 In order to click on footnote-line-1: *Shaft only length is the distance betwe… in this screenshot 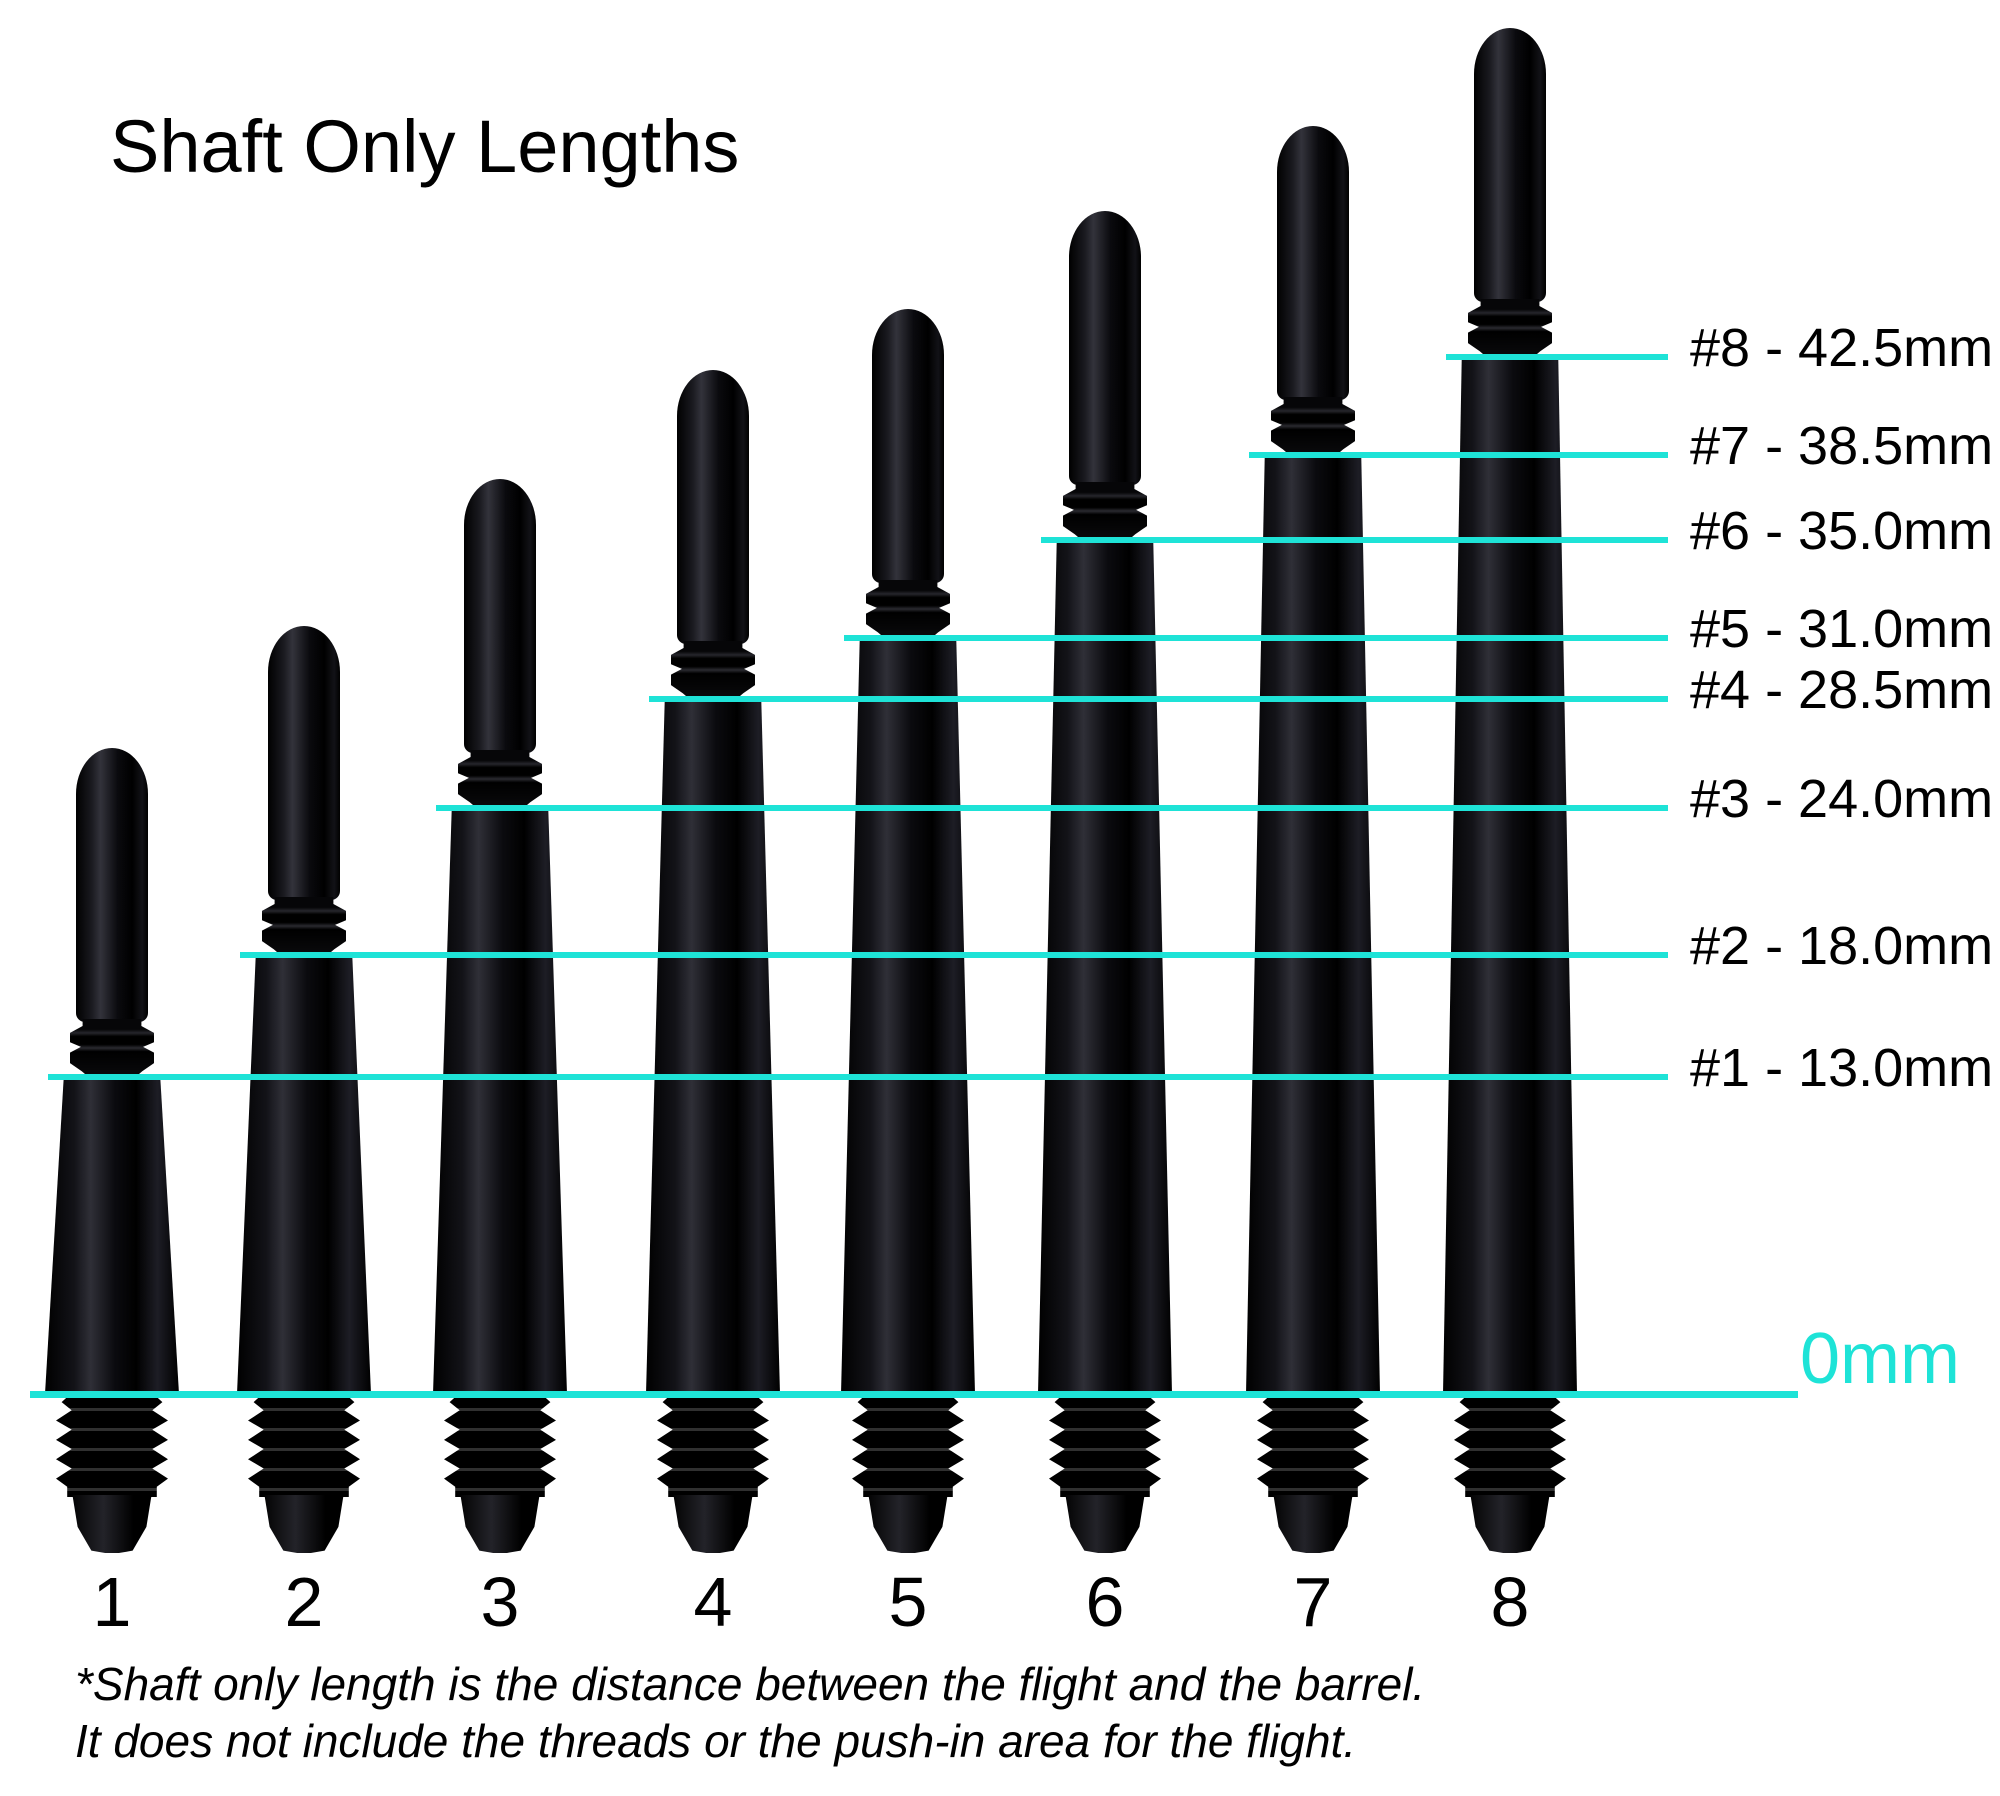, I will do `click(750, 1684)`.